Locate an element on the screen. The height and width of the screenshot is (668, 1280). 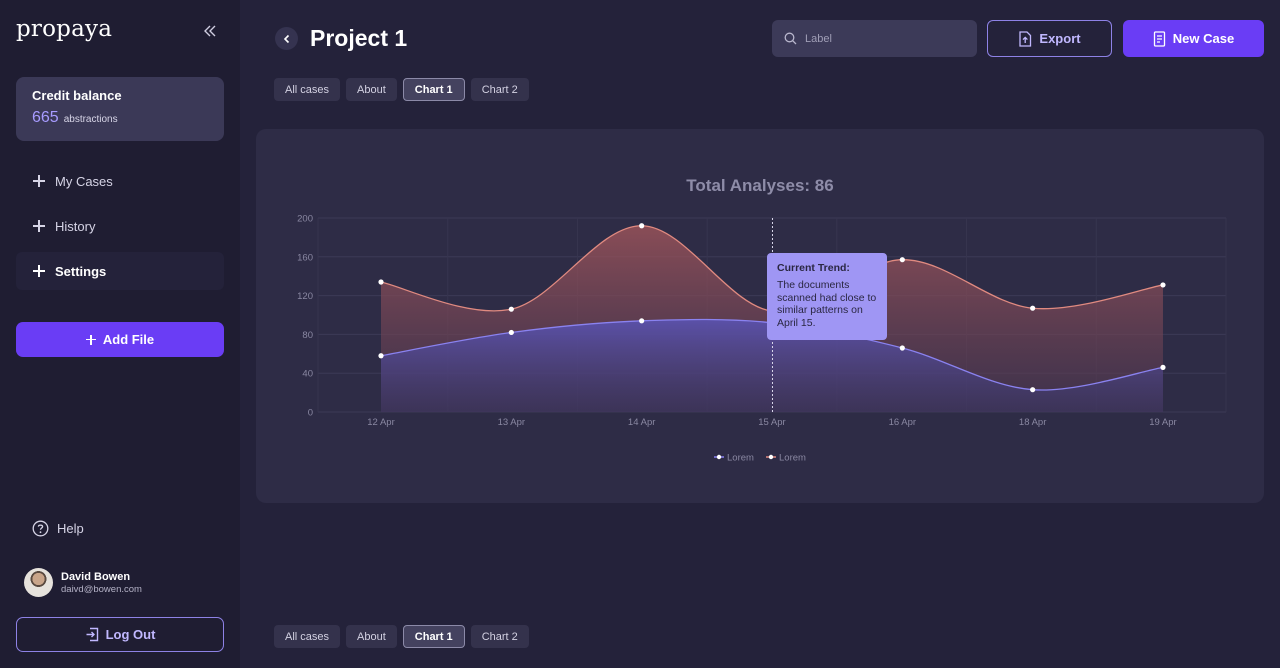
nav-item-settings: Settings is located at coordinates (120, 271).